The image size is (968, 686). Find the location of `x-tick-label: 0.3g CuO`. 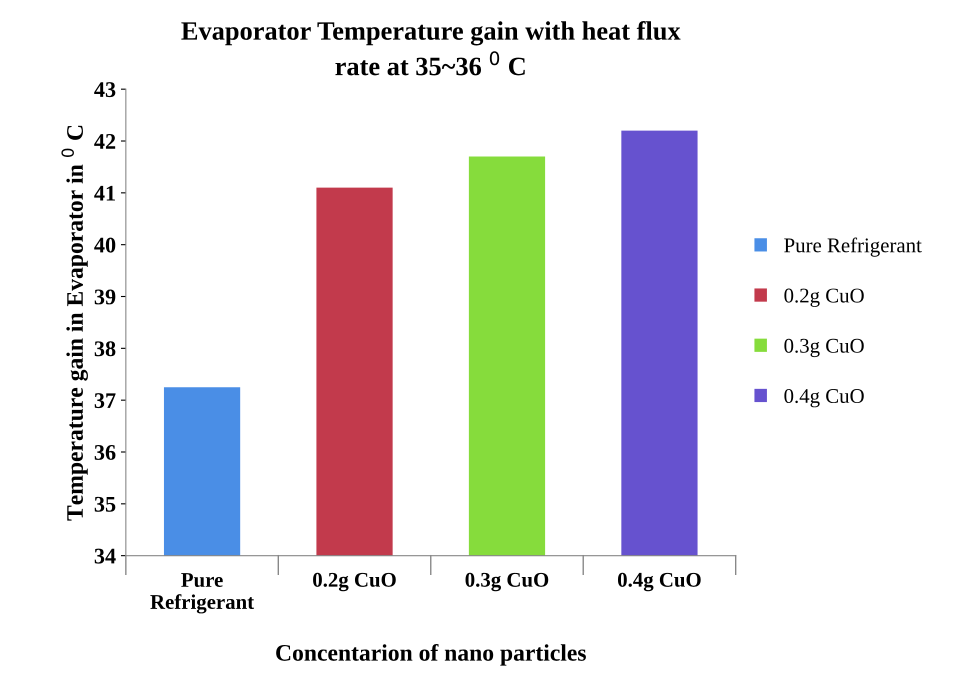

x-tick-label: 0.3g CuO is located at coordinates (507, 582).